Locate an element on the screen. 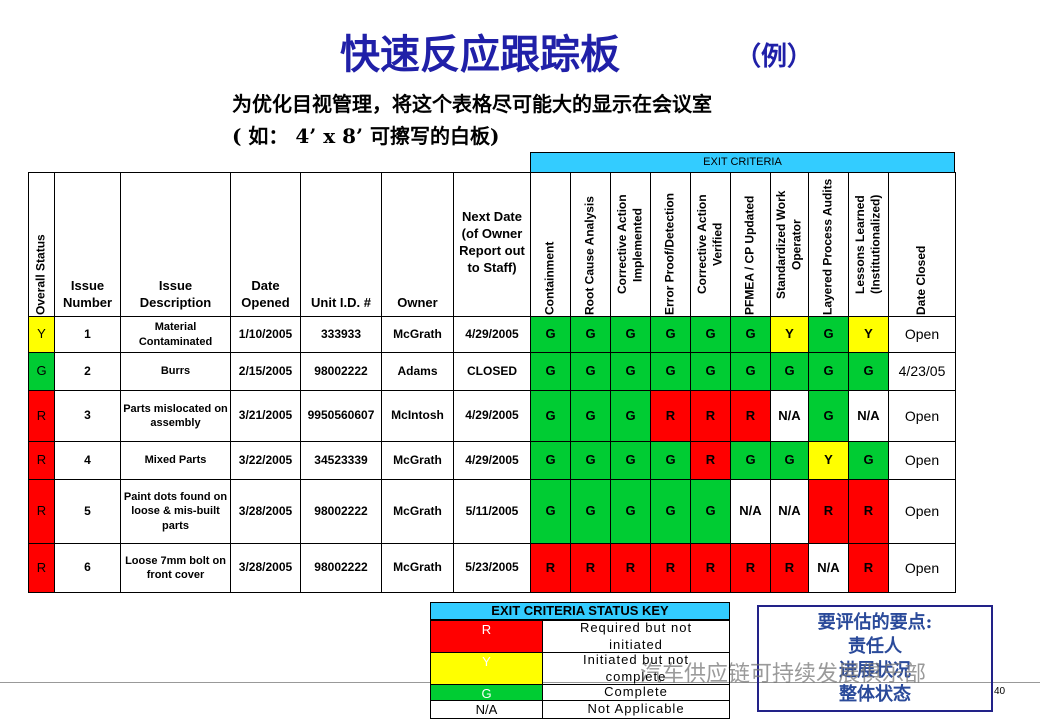 This screenshot has height=720, width=1040. notes-title: 要评估的要点: is located at coordinates (875, 622).